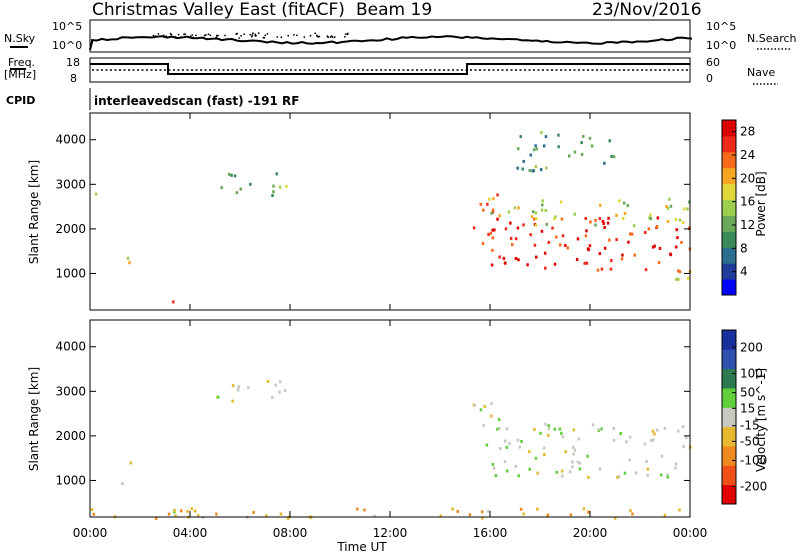 The image size is (800, 554). Describe the element at coordinates (750, 426) in the screenshot. I see `colorbar-tick-label: -15` at that location.